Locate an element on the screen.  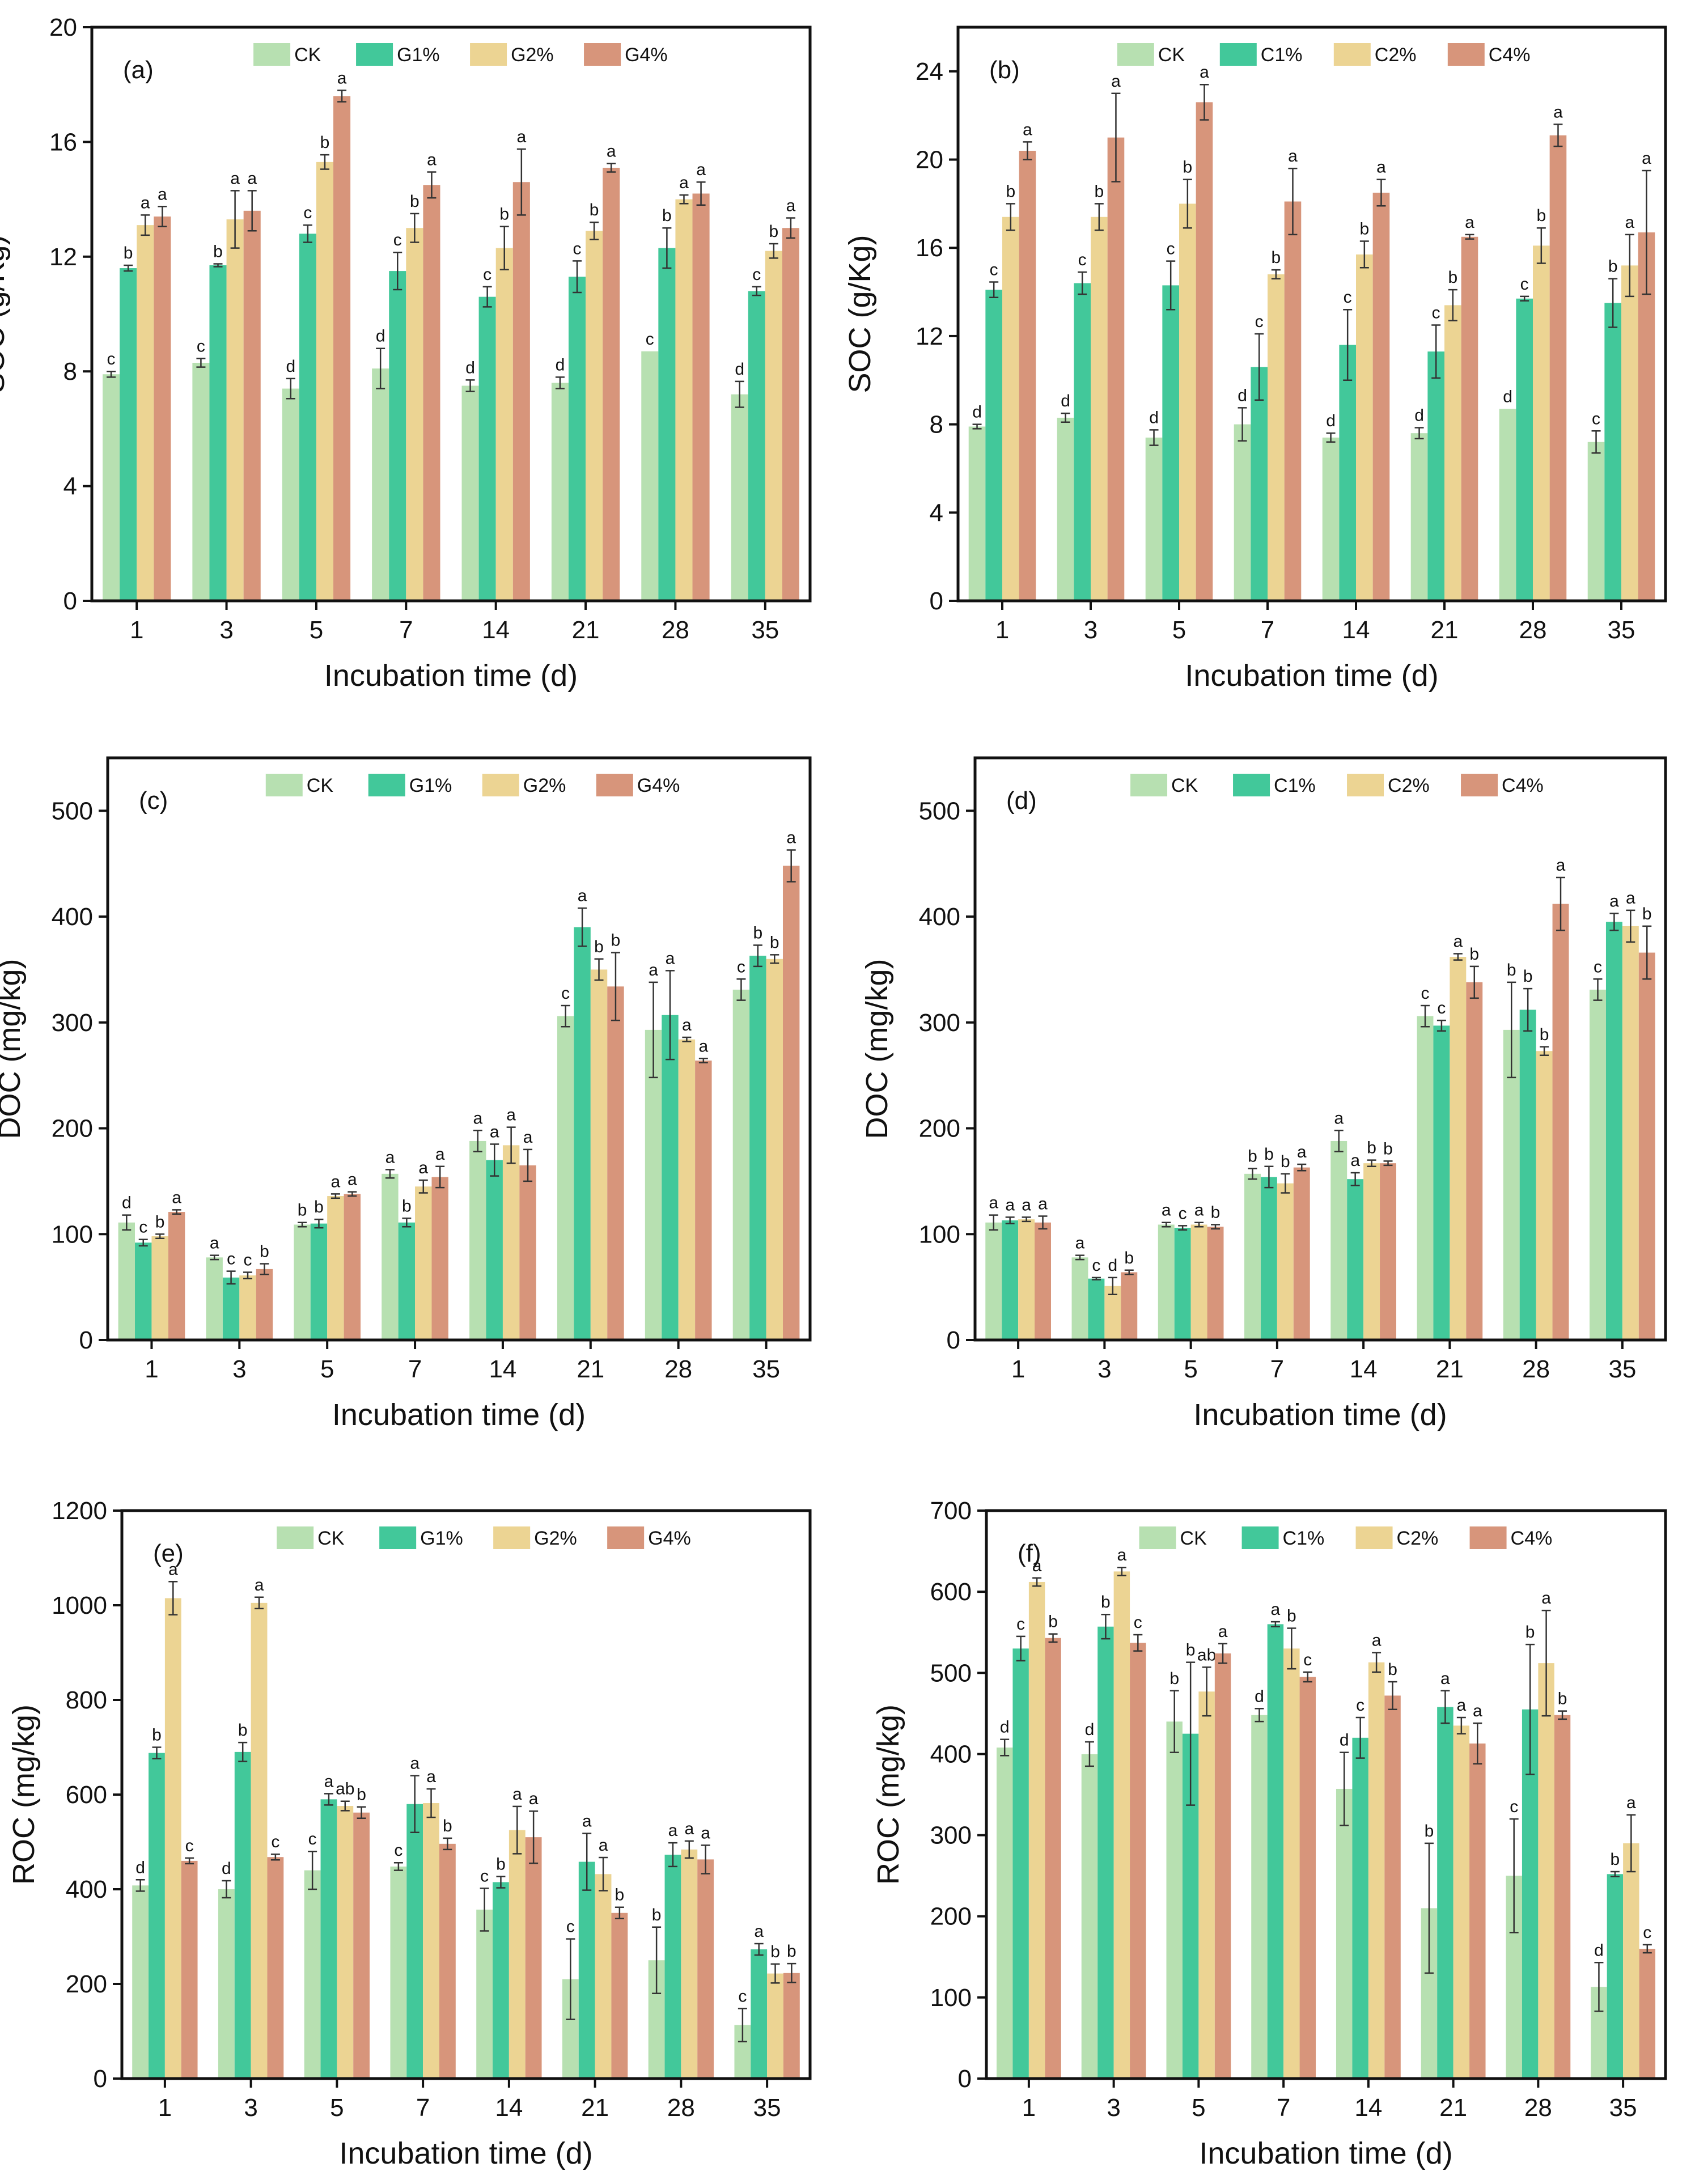
y-tick-label: 400 is located at coordinates (951, 1754).